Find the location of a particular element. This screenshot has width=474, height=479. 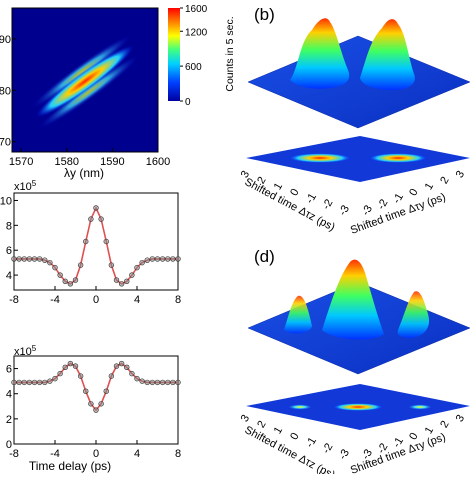

colorbar-tick-label: 600 is located at coordinates (193, 67).